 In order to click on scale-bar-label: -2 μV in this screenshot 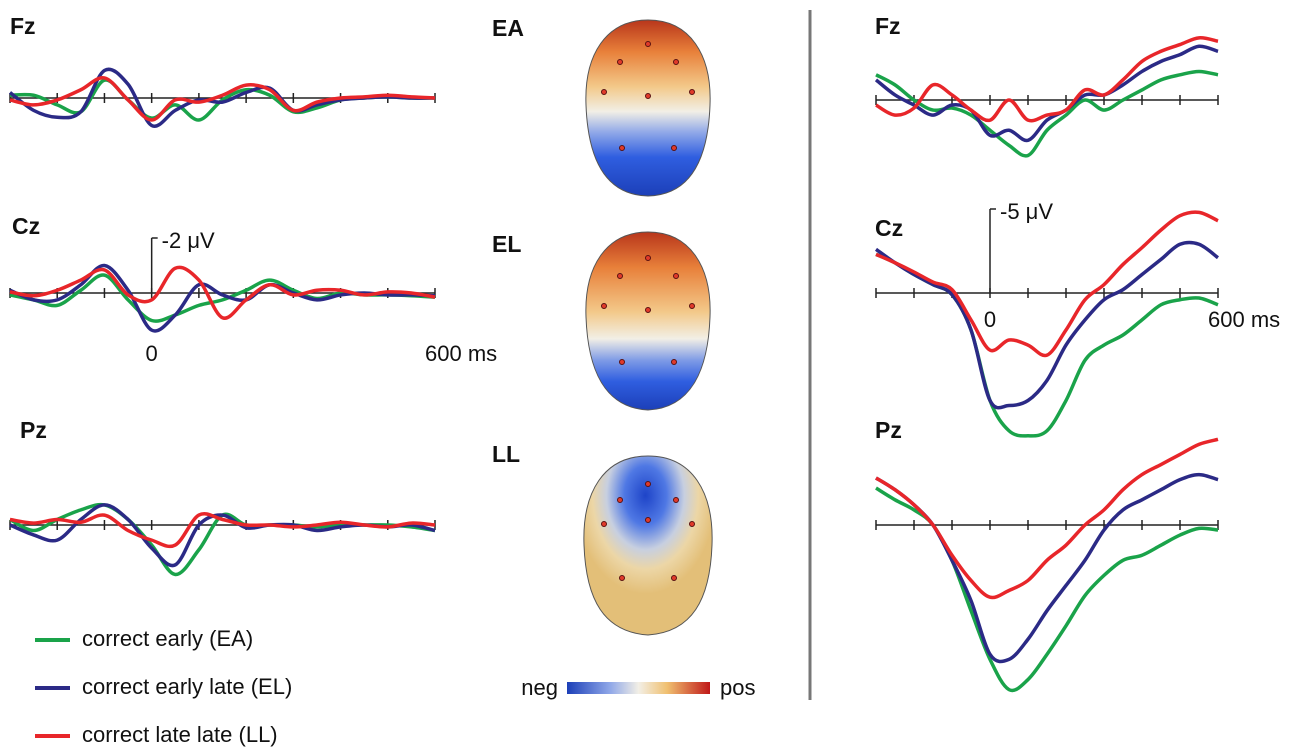, I will do `click(188, 240)`.